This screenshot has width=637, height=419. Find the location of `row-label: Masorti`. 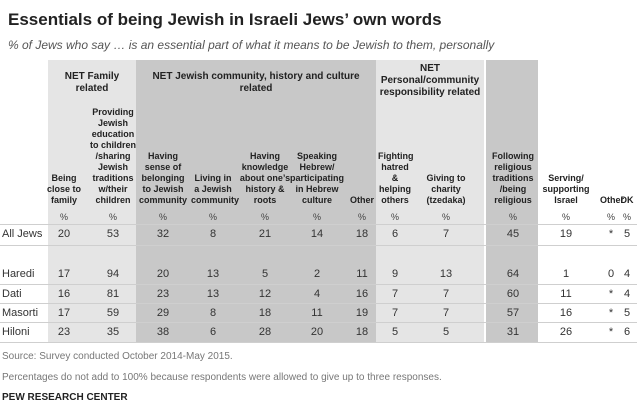

row-label: Masorti is located at coordinates (20, 313).